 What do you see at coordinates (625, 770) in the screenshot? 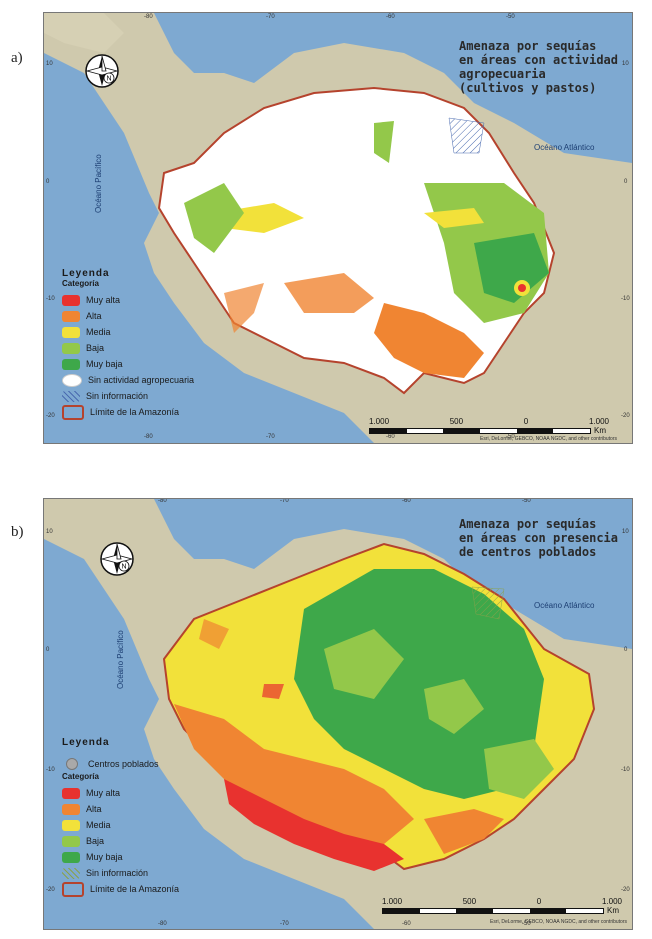
I see `tick-right-b-2: -10` at bounding box center [625, 770].